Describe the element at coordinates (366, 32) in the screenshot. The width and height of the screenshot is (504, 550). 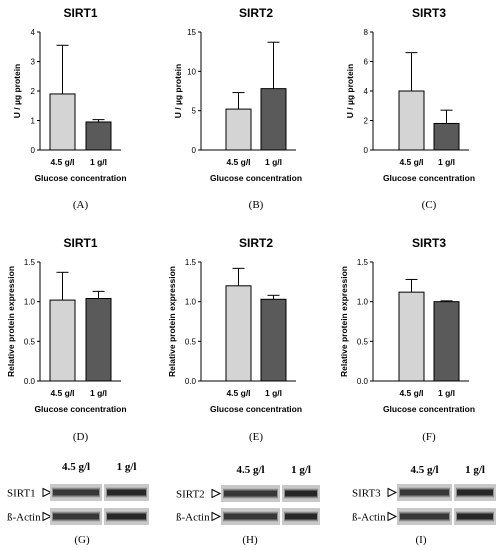
I see `y-tick-label: 8` at that location.